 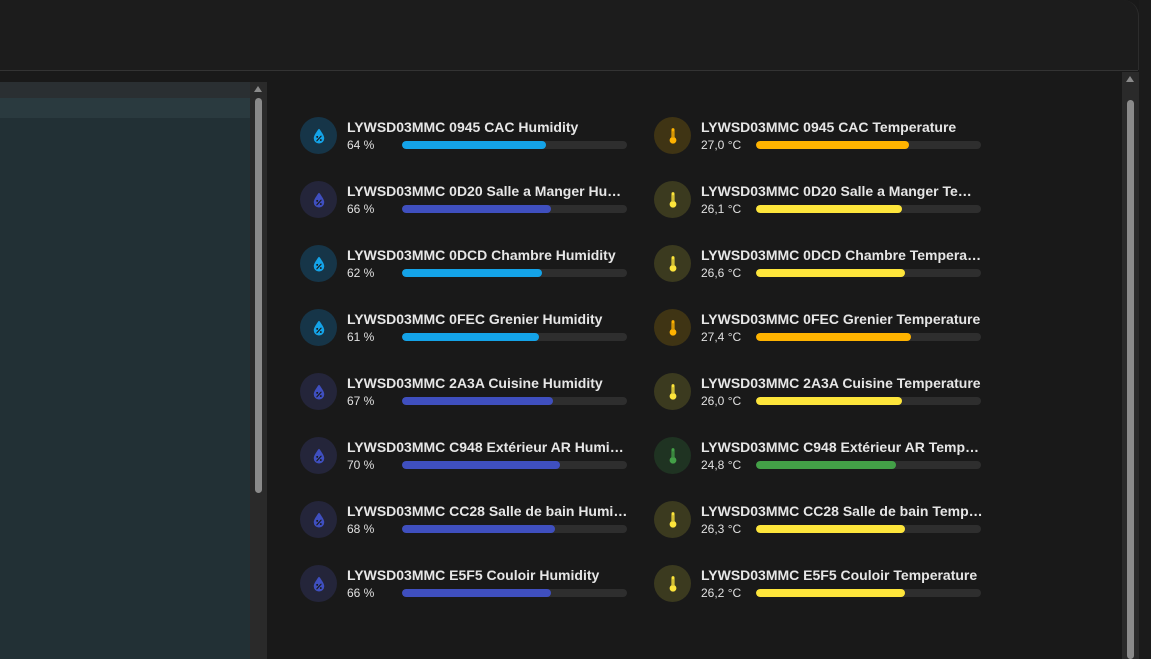 I want to click on entity-state: 26,6 °C, so click(x=721, y=273).